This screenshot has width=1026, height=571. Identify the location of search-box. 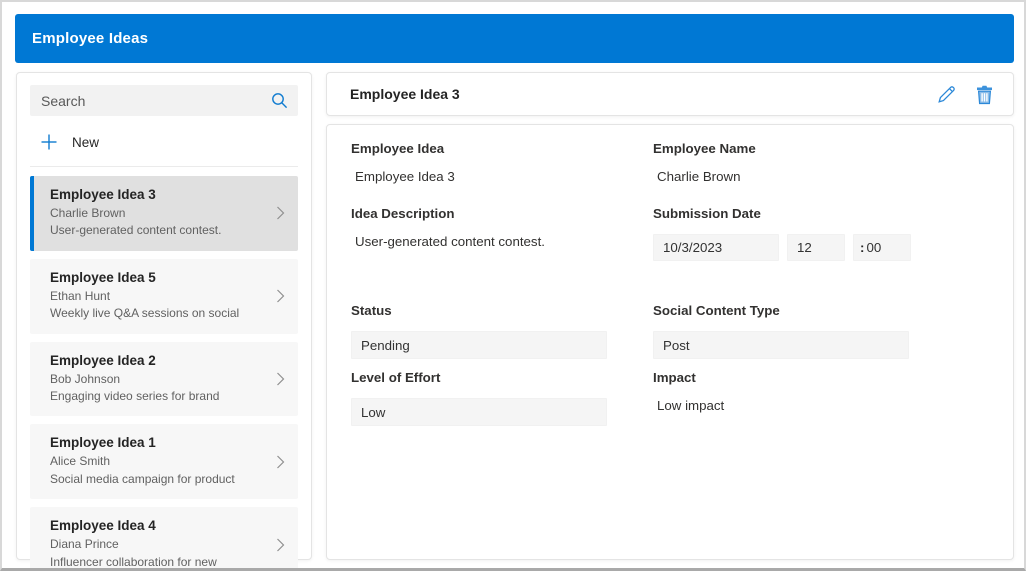
(164, 100).